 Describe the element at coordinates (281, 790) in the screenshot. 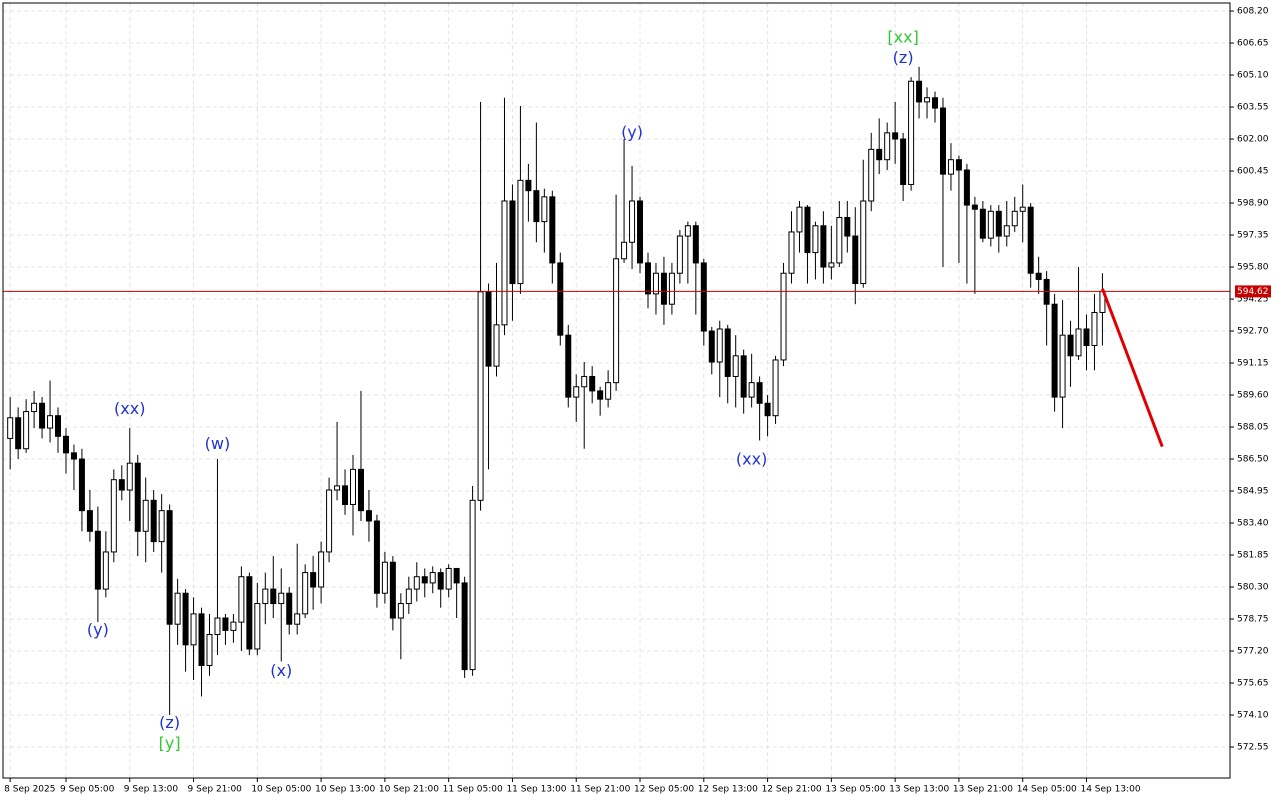

I see `x-tick-label: 10 Sep 05:00` at that location.